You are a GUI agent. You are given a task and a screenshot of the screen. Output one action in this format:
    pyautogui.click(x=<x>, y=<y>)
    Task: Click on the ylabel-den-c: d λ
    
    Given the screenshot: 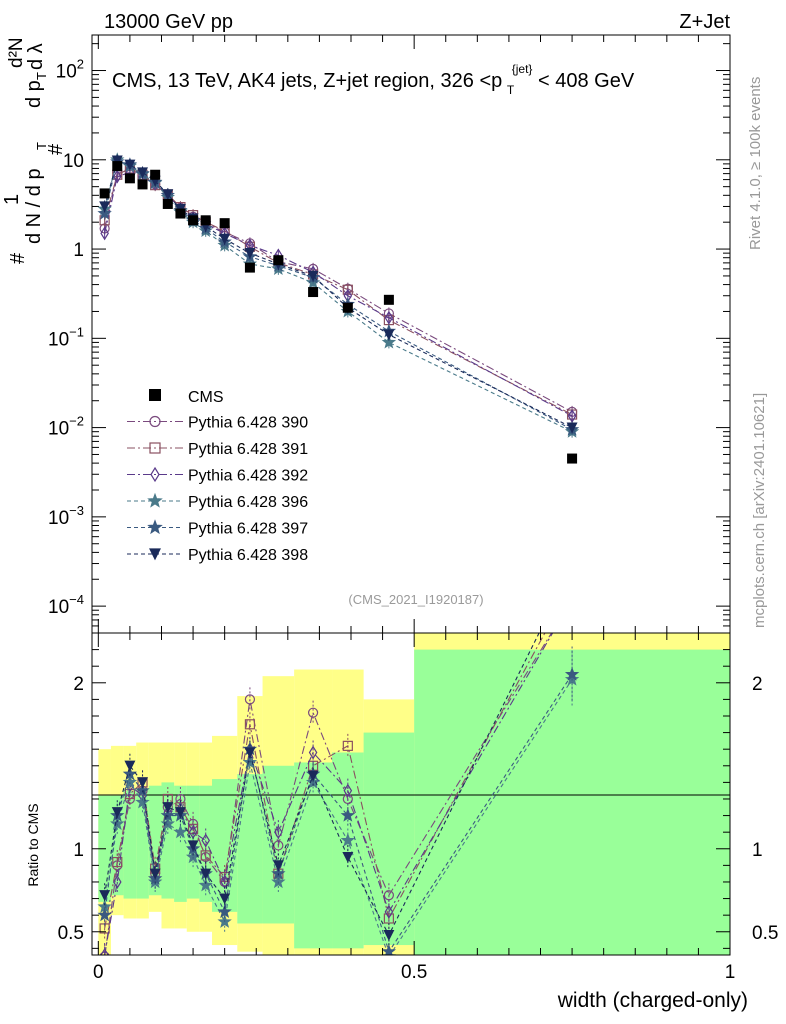 What is the action you would take?
    pyautogui.click(x=36, y=56)
    